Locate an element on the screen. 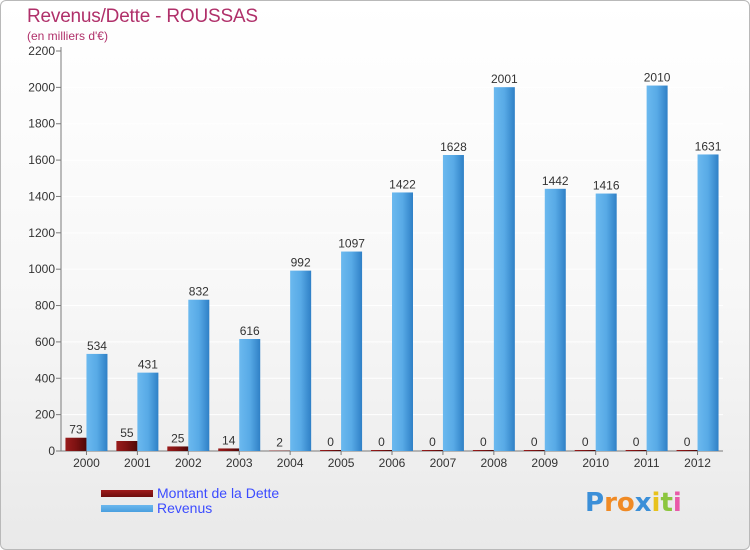  data-label-revenus: 534 is located at coordinates (97, 346).